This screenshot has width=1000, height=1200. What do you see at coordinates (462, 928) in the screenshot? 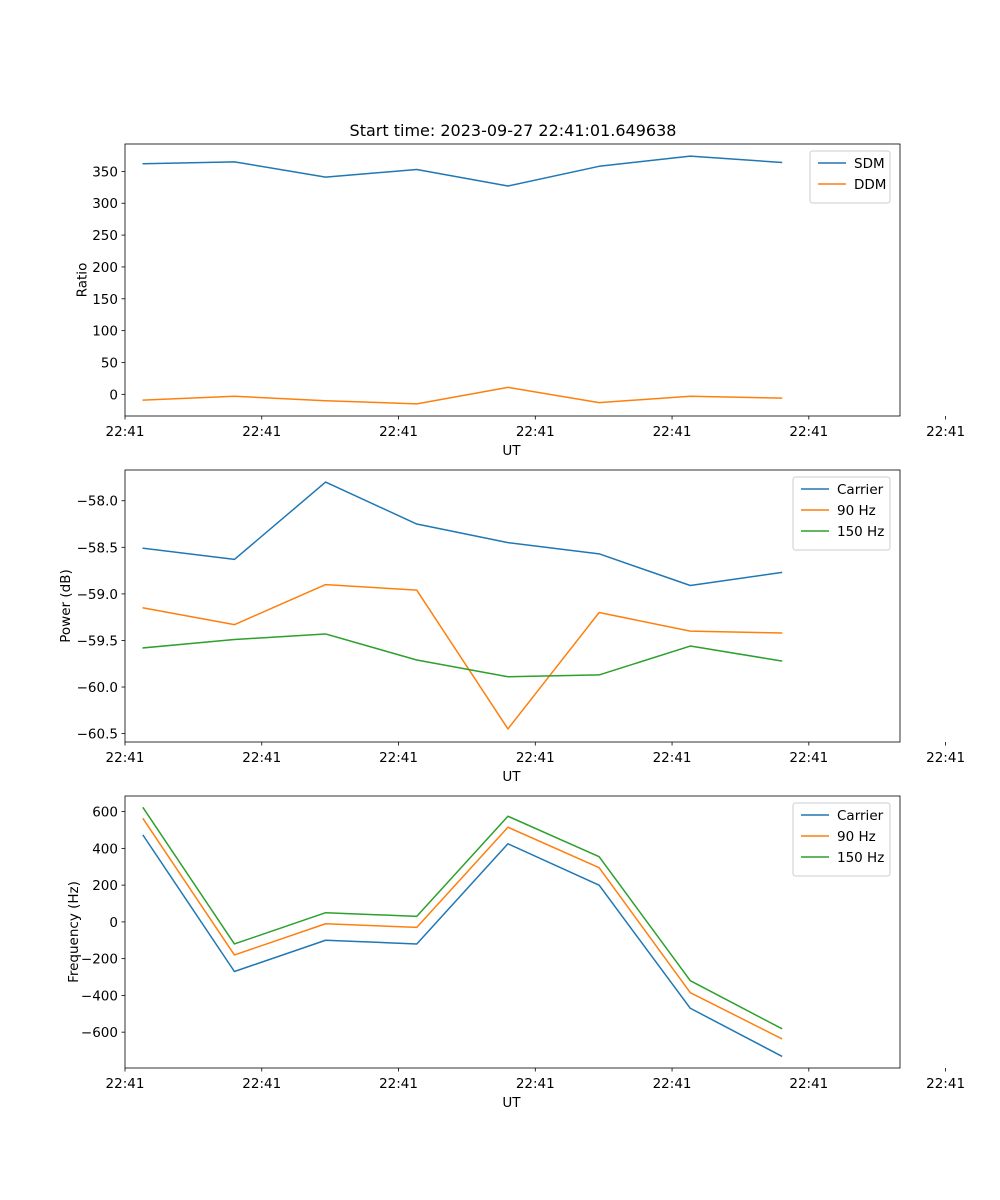
I see `frequency-series-line-90-hz` at bounding box center [462, 928].